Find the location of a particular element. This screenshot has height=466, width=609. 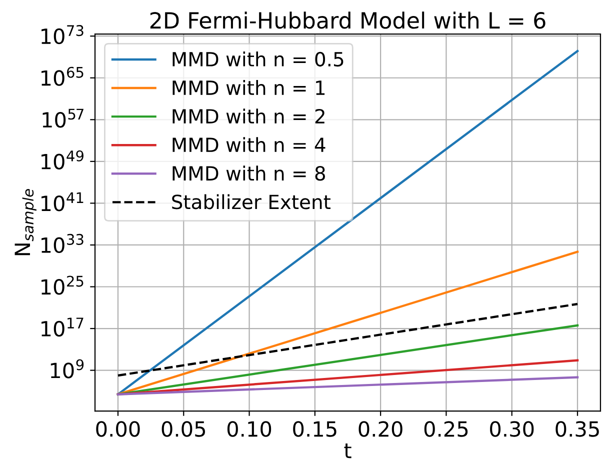

x-tick-label: 0.35 is located at coordinates (577, 429).